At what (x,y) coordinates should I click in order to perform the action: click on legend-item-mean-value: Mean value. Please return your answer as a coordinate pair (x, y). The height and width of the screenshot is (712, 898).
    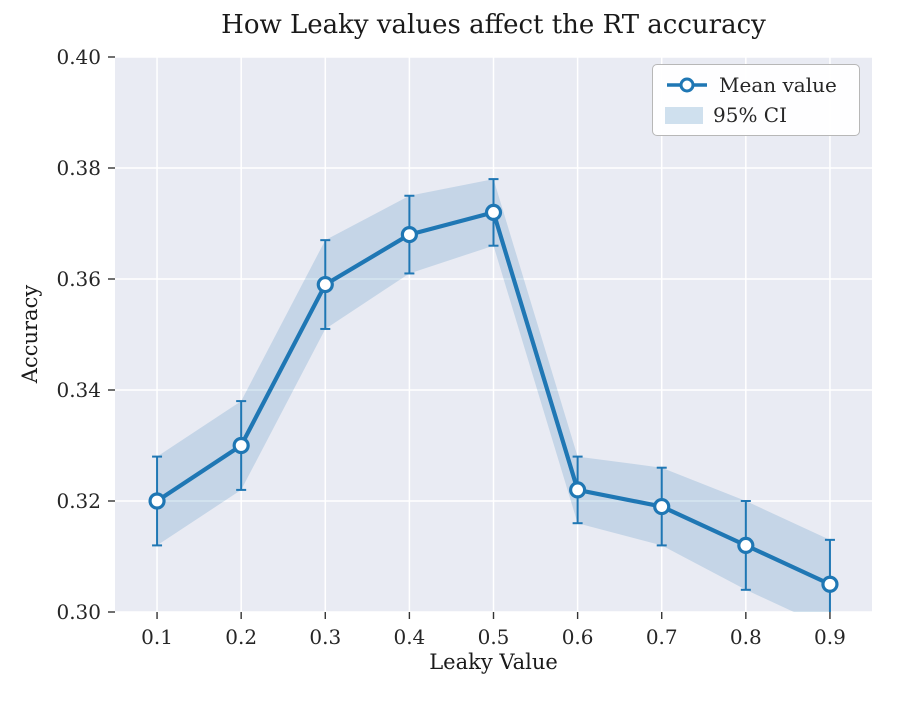
    Looking at the image, I should click on (756, 85).